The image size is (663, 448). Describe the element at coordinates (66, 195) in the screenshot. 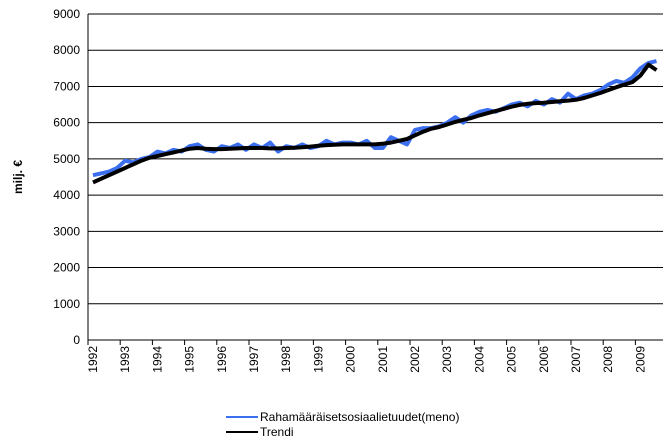

I see `y-tick-label: 4000` at that location.